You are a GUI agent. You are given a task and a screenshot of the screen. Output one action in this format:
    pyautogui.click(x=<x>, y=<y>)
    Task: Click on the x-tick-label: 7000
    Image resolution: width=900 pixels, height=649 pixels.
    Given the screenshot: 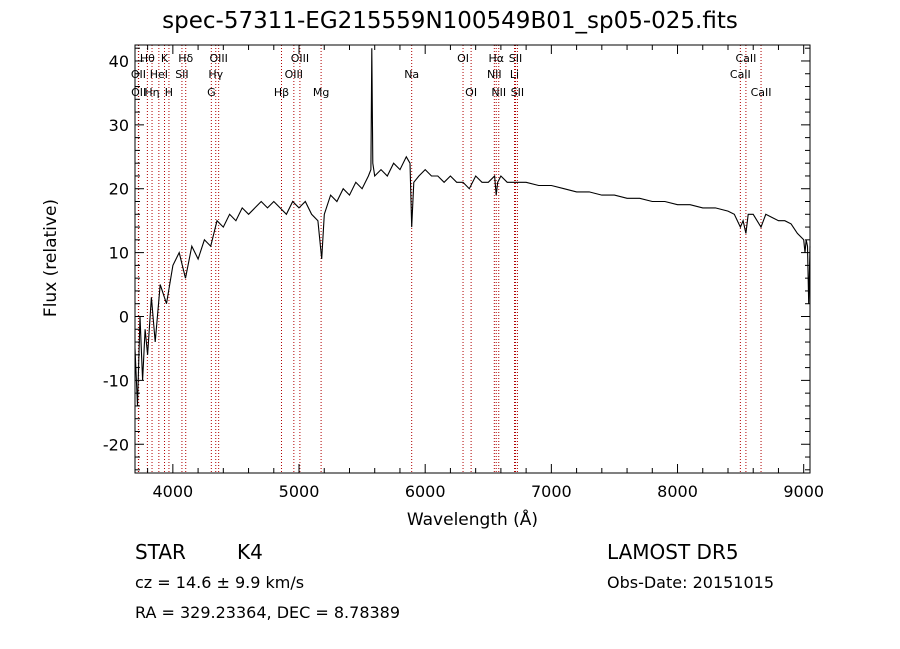 What is the action you would take?
    pyautogui.click(x=551, y=491)
    